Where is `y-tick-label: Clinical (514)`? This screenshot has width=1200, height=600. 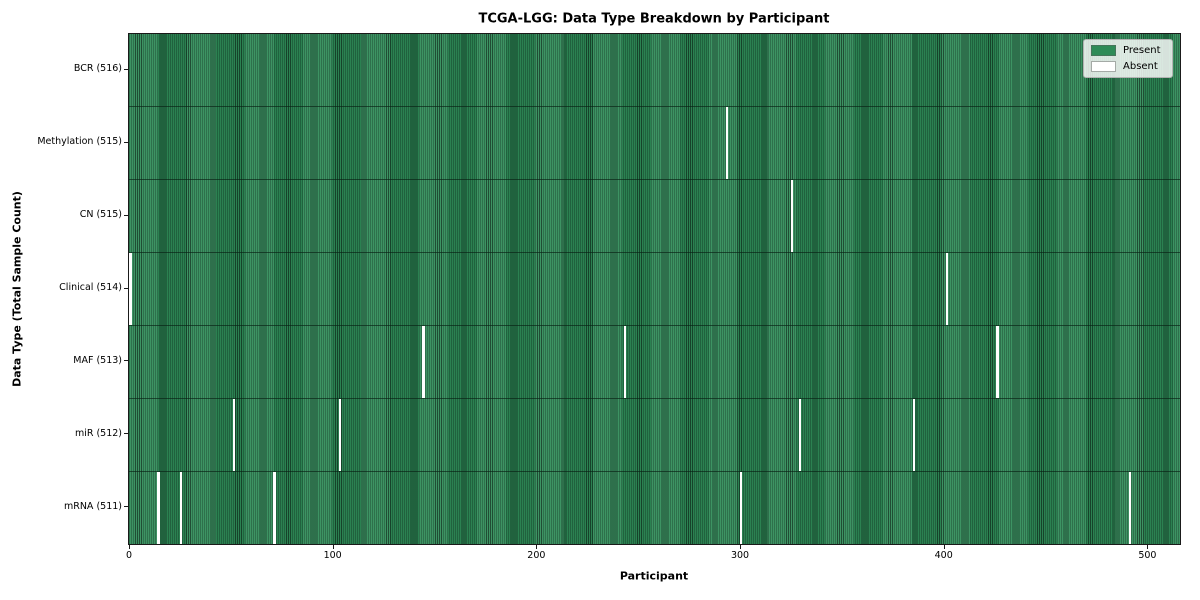 y-tick-label: Clinical (514) is located at coordinates (90, 287).